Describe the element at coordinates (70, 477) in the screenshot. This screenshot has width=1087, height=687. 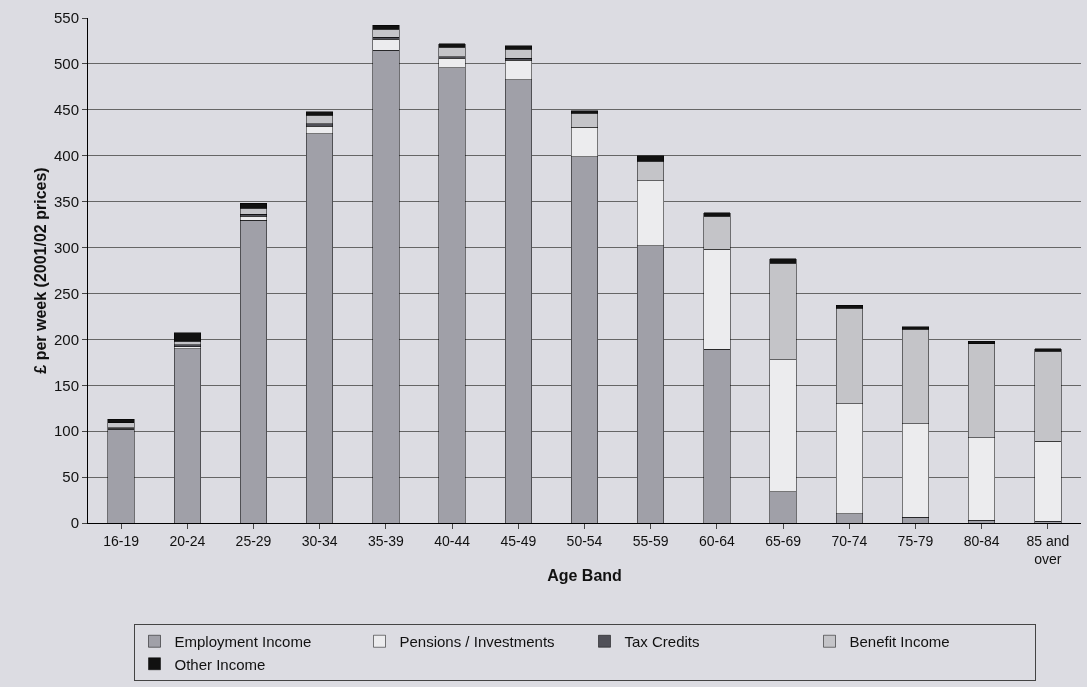
I see `y-tick-label: 50` at that location.